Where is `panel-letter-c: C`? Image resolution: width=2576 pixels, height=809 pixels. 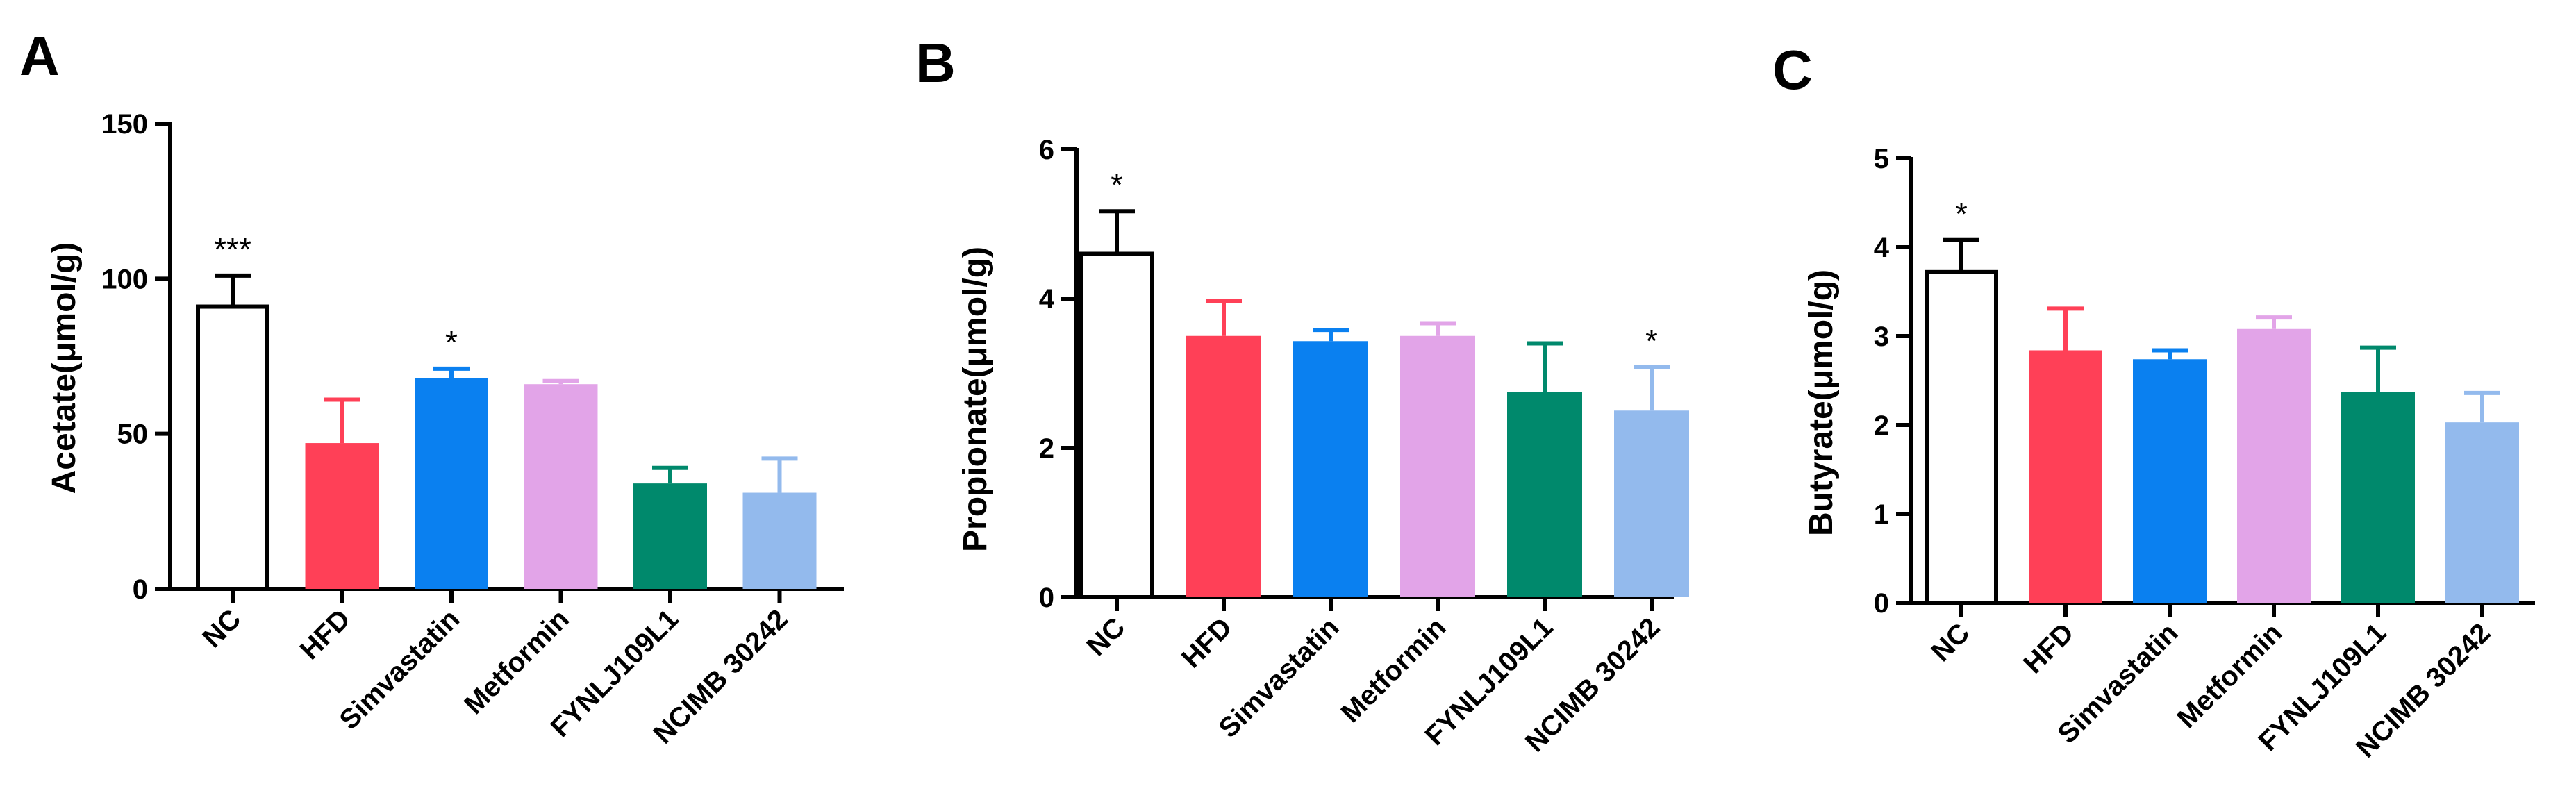 panel-letter-c: C is located at coordinates (1792, 70).